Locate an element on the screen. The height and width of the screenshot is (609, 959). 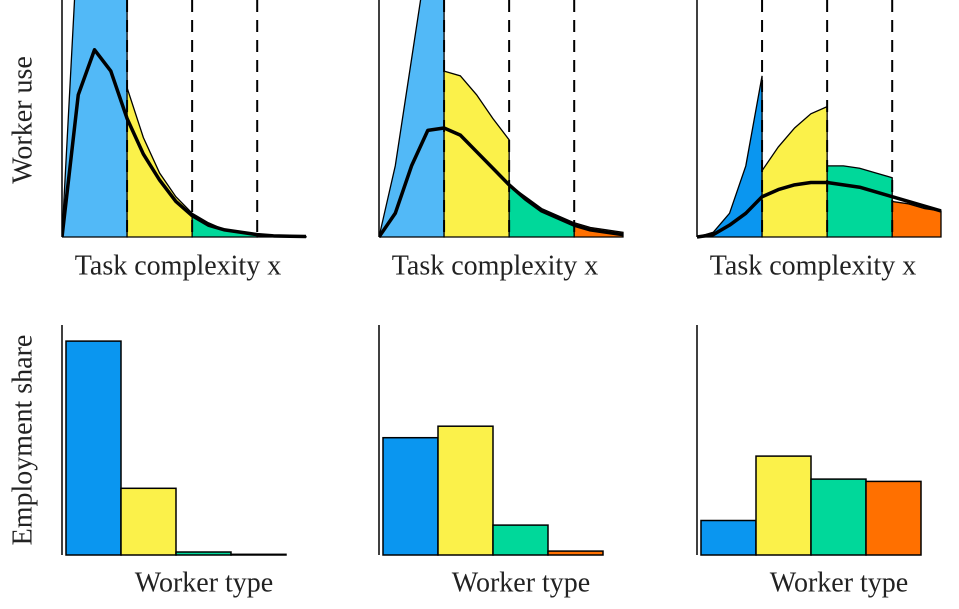
y-axis-label: Worker use is located at coordinates (22, 120).